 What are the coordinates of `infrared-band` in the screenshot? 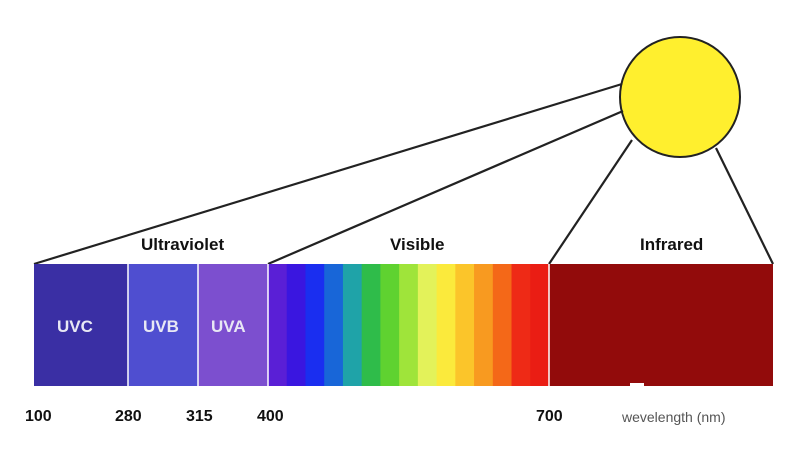 It's located at (661, 325).